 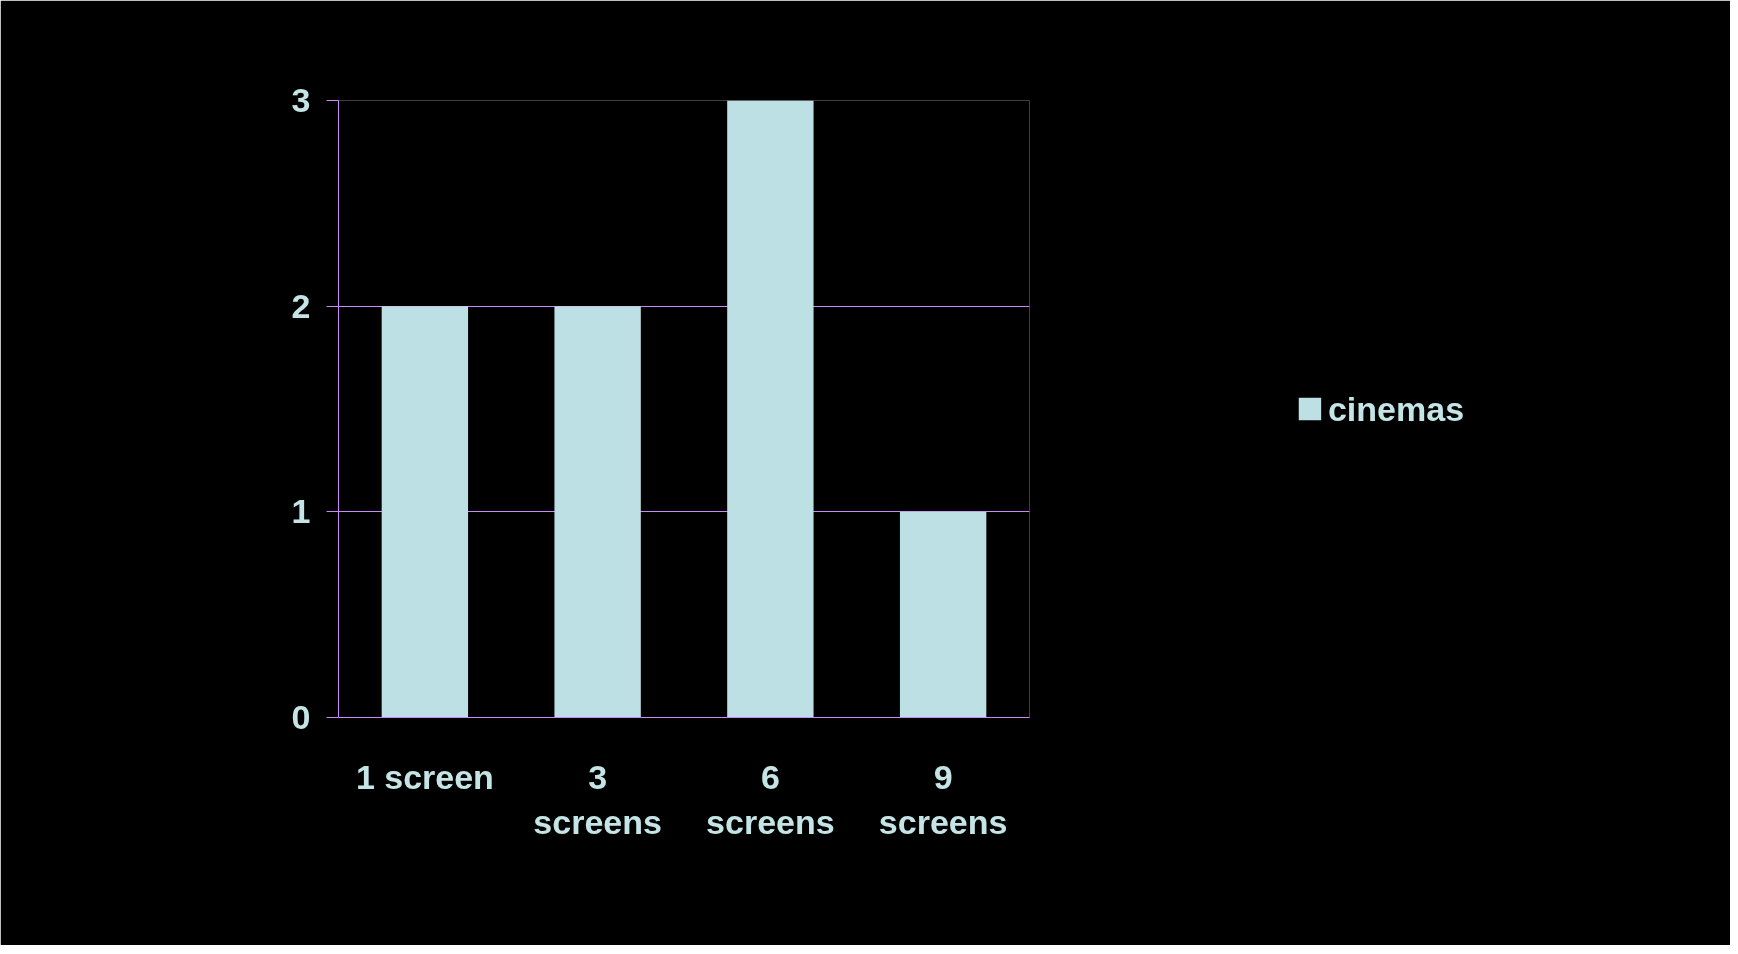 What do you see at coordinates (301, 305) in the screenshot?
I see `y-tick-label: 2` at bounding box center [301, 305].